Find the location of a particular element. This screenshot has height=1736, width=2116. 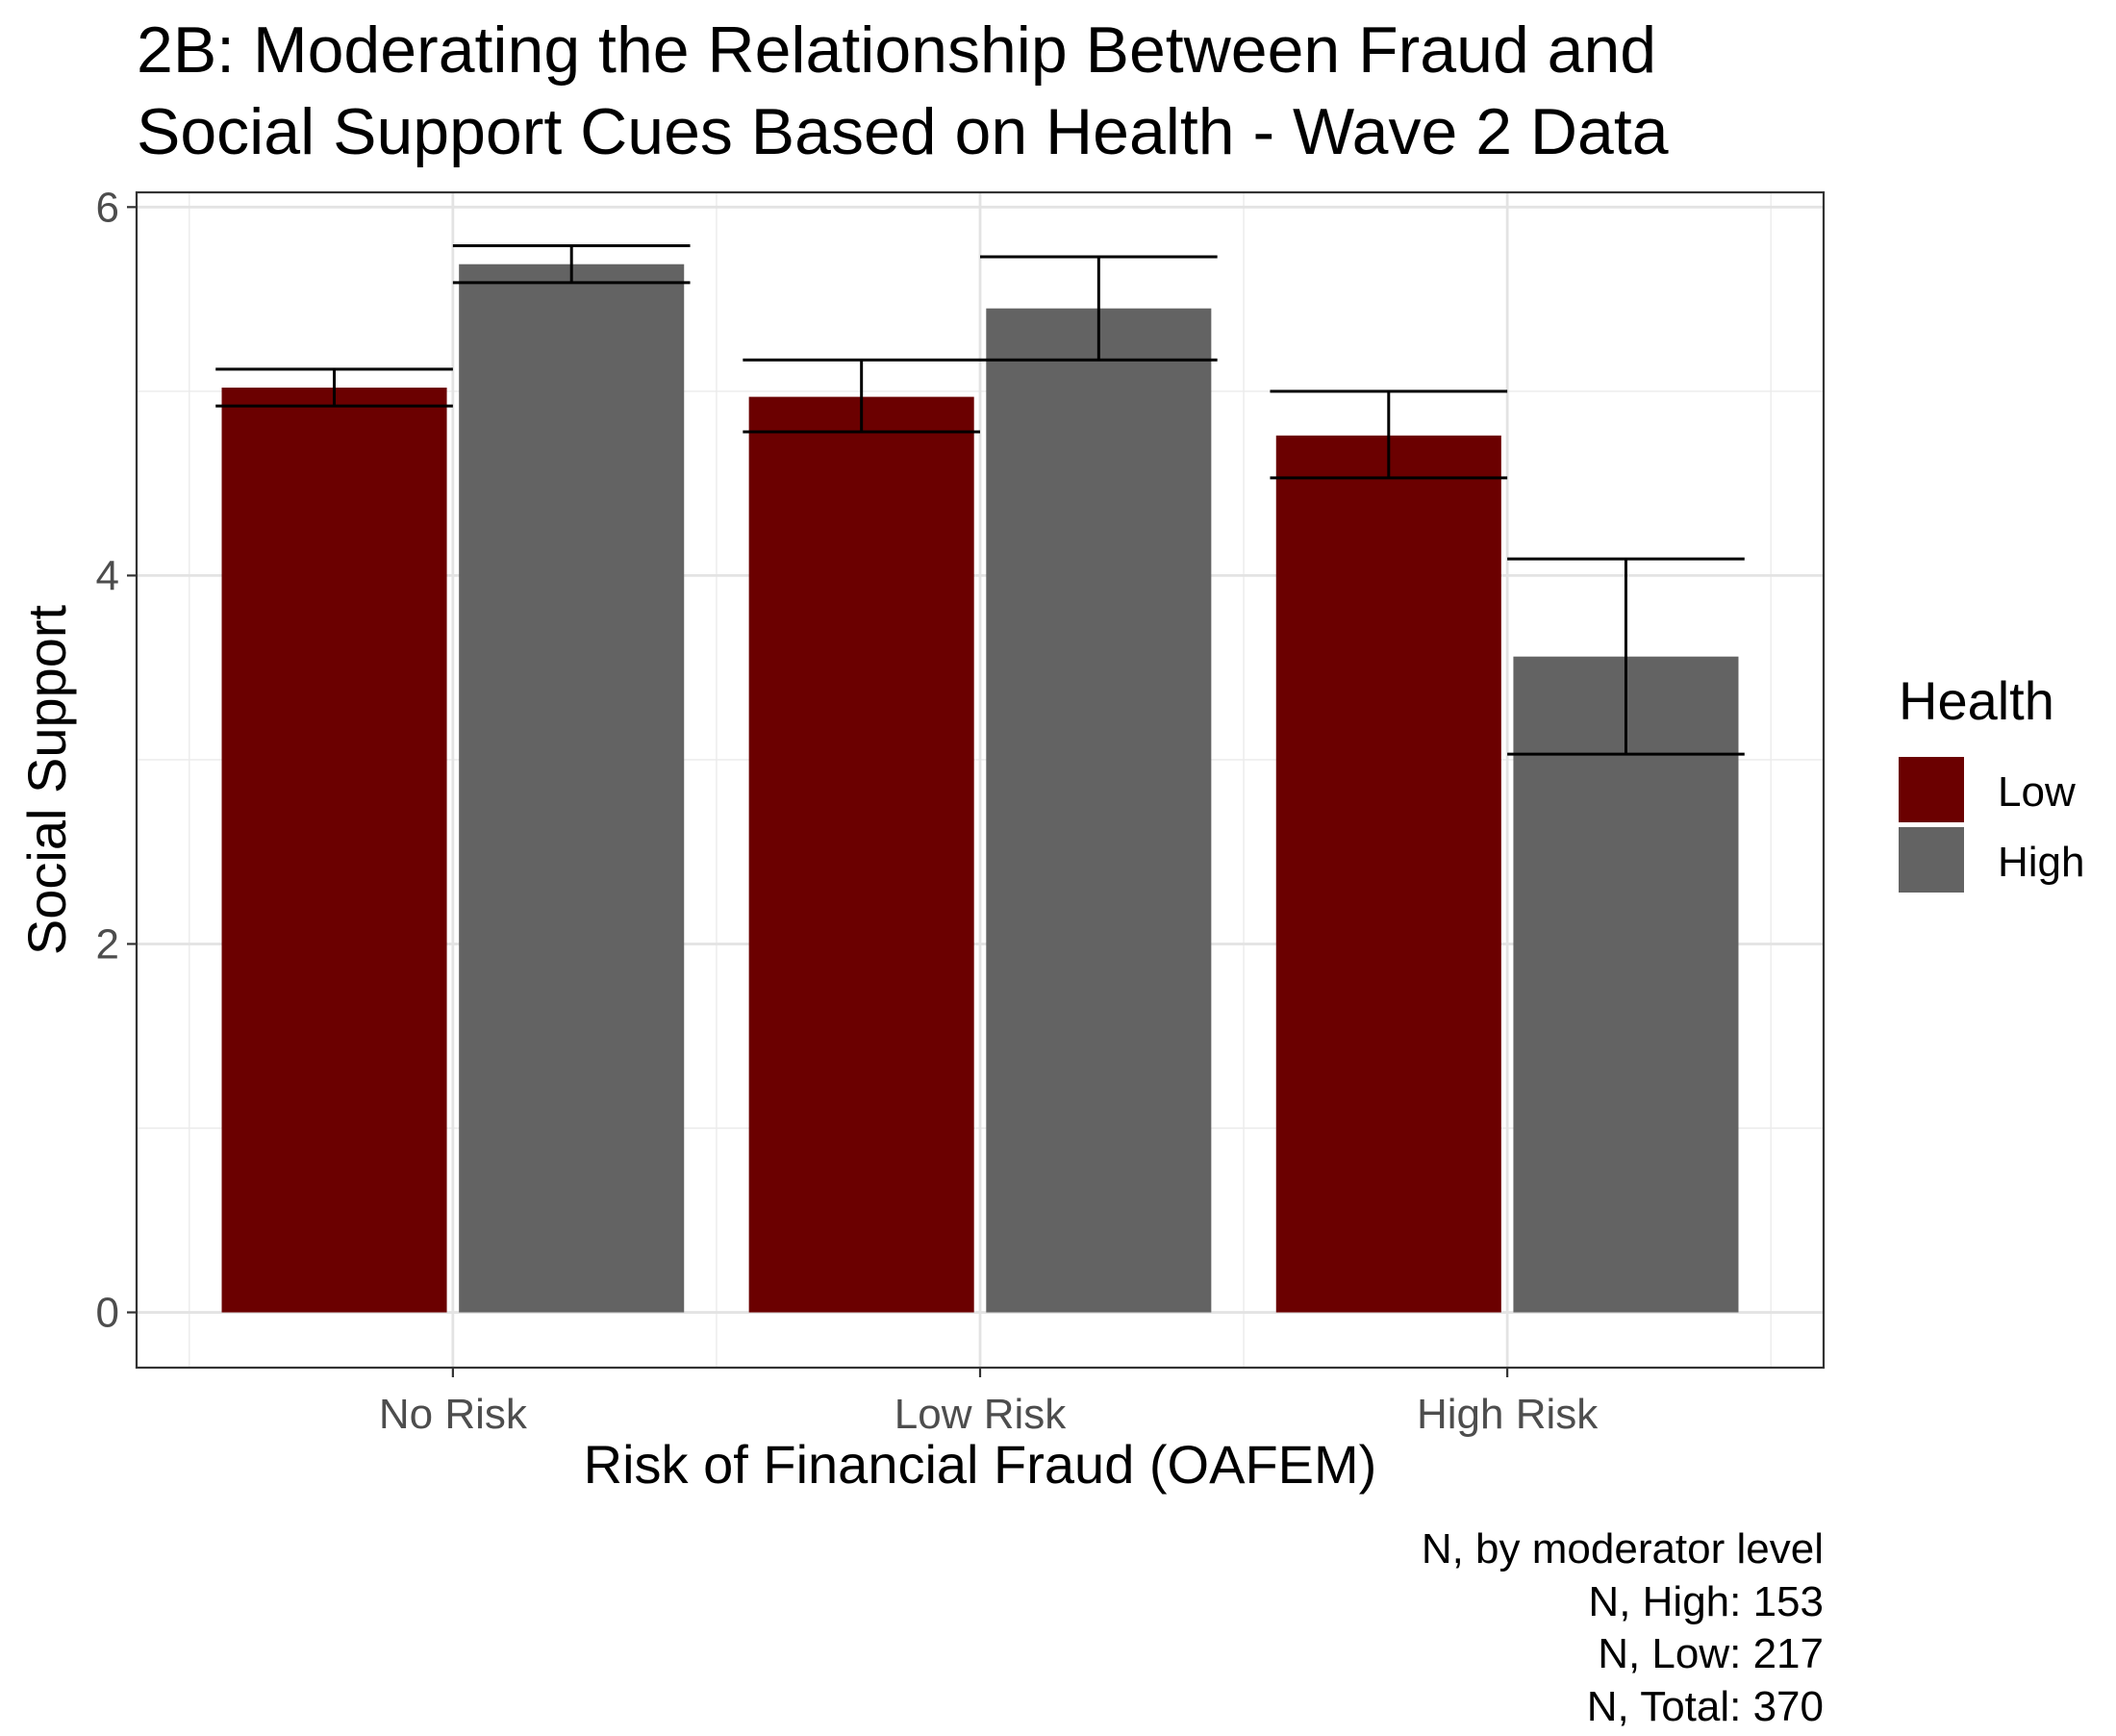

bar-low-low-risk is located at coordinates (861, 854).